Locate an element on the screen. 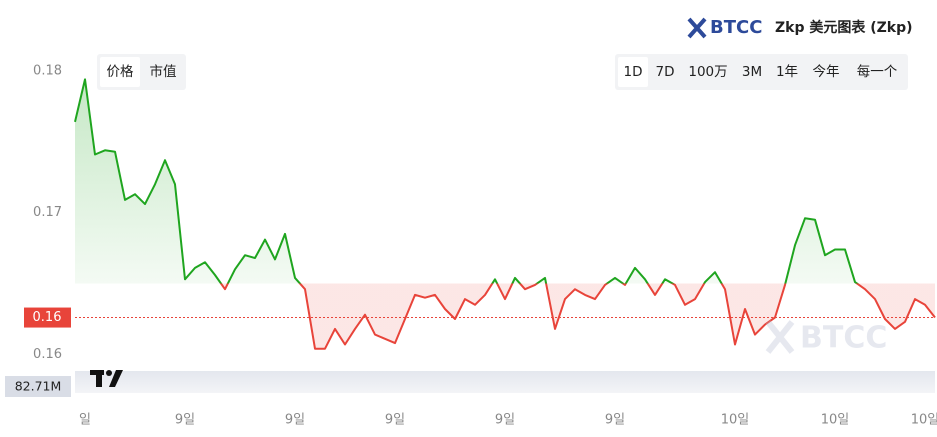  chart-title: Zkp 美元图表 (Zkp) is located at coordinates (844, 27).